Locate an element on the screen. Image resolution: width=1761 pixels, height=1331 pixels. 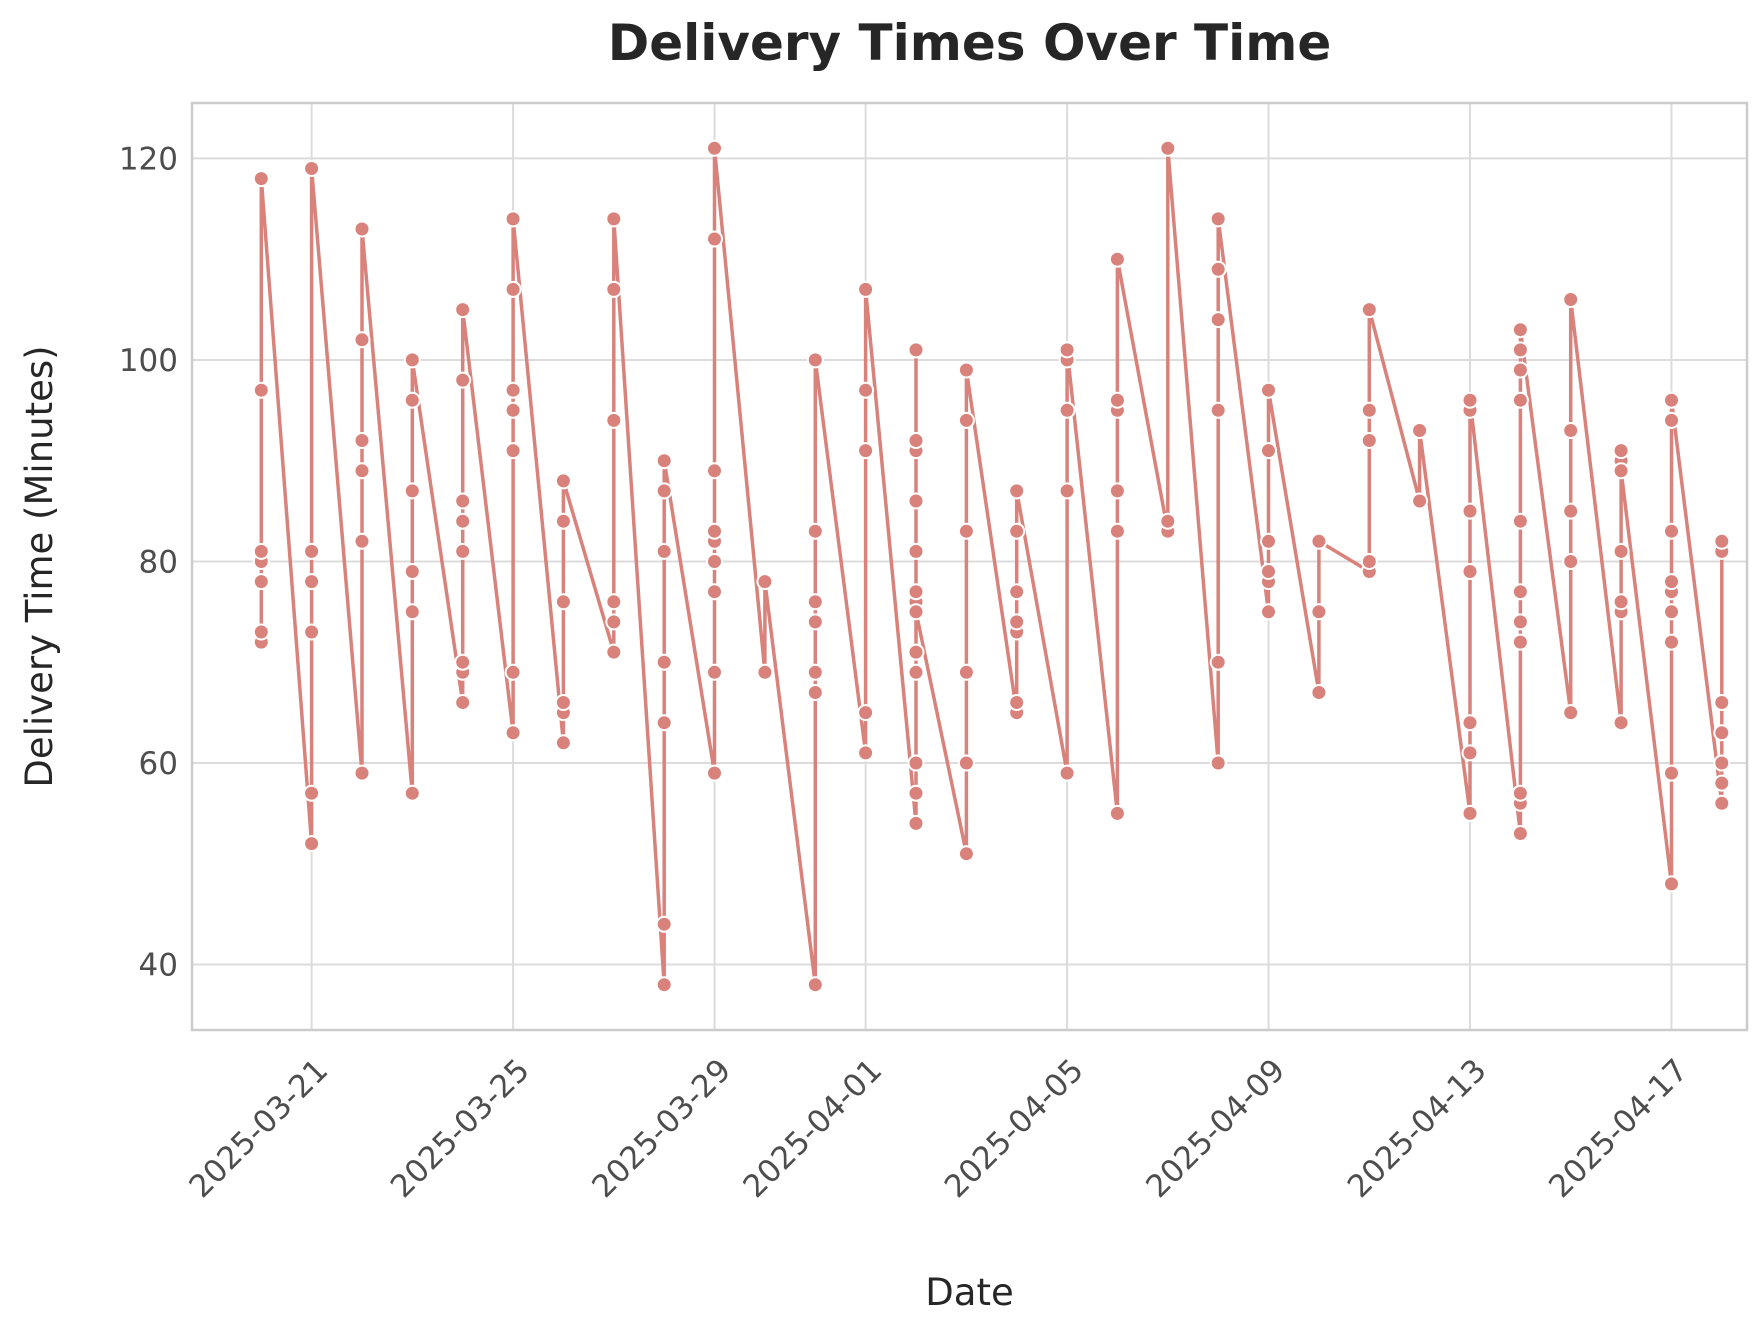
x-tick-label: 2025-04-09 is located at coordinates (1215, 1128).